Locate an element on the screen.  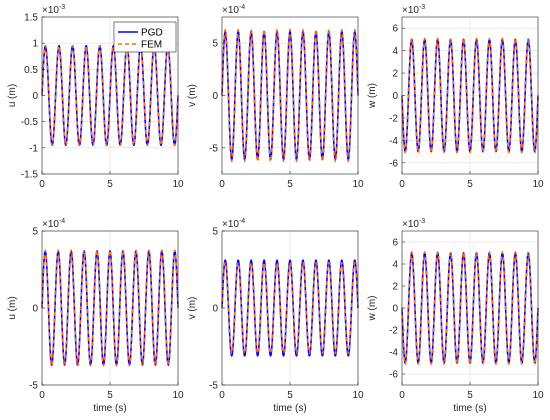
chart-panel-2: 0 5 10 -5 0 5 ×10⁻⁴ v (m) is located at coordinates (275, 97).